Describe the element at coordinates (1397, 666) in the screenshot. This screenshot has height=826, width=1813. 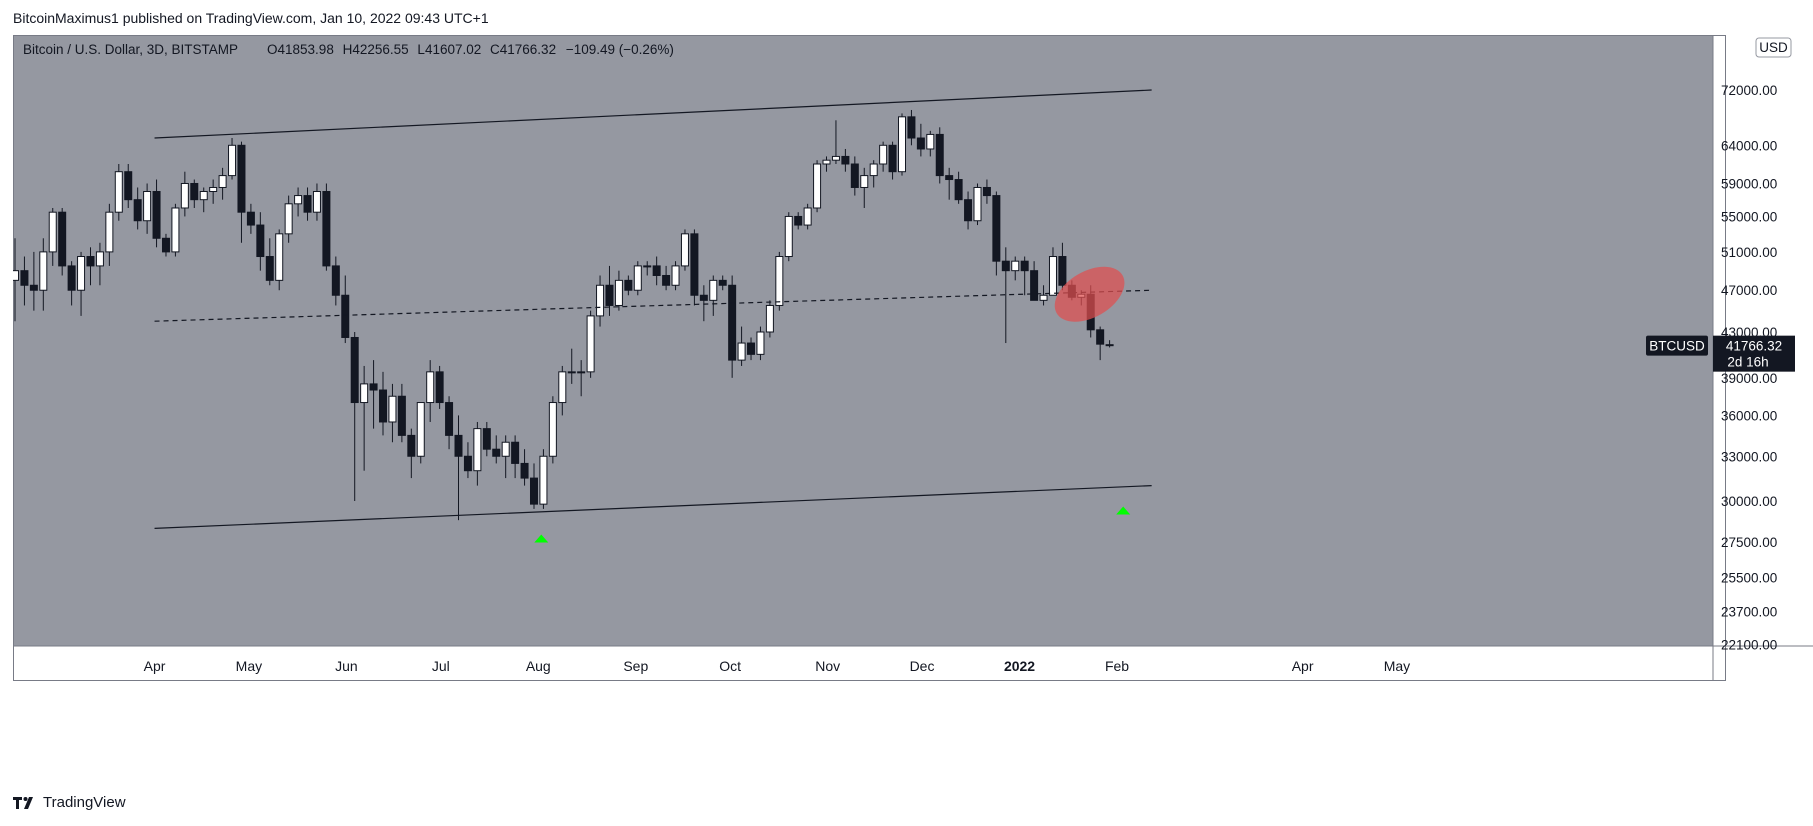
I see `time-tick-label: May` at that location.